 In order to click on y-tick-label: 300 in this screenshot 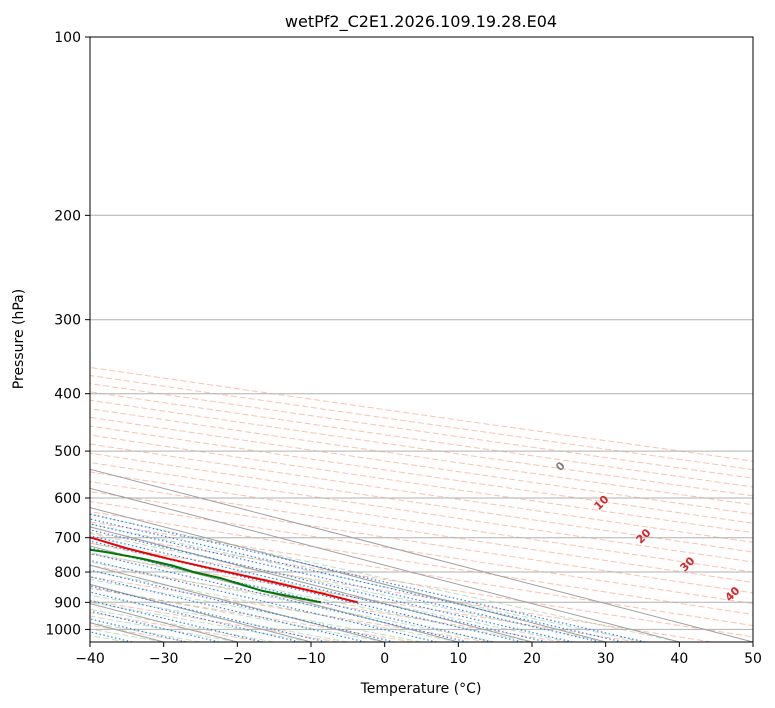, I will do `click(67, 321)`.